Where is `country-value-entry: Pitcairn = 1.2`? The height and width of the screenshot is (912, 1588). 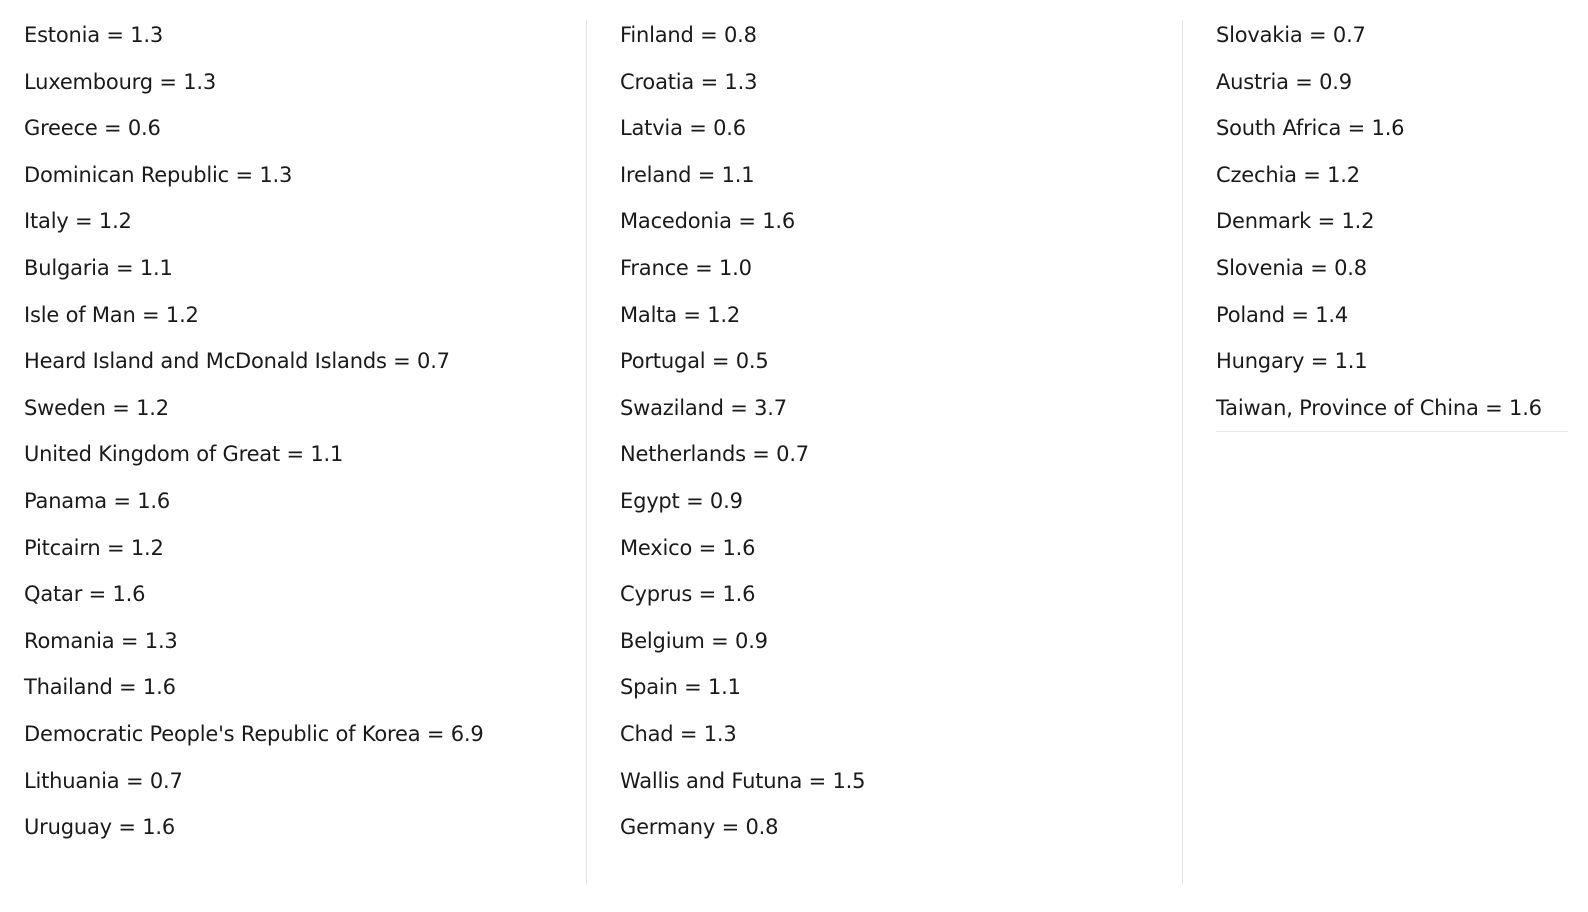 country-value-entry: Pitcairn = 1.2 is located at coordinates (94, 547).